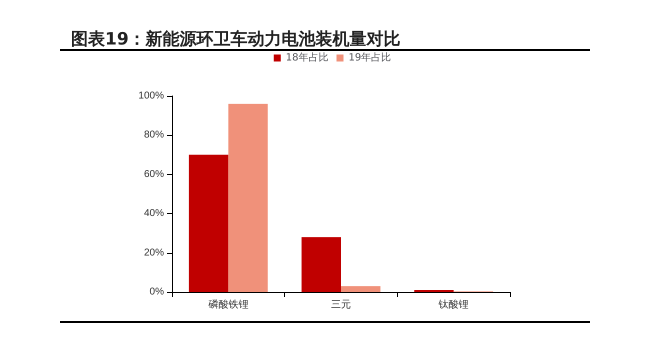 This screenshot has width=665, height=338. Describe the element at coordinates (154, 174) in the screenshot. I see `y-tick-label: 60%` at that location.